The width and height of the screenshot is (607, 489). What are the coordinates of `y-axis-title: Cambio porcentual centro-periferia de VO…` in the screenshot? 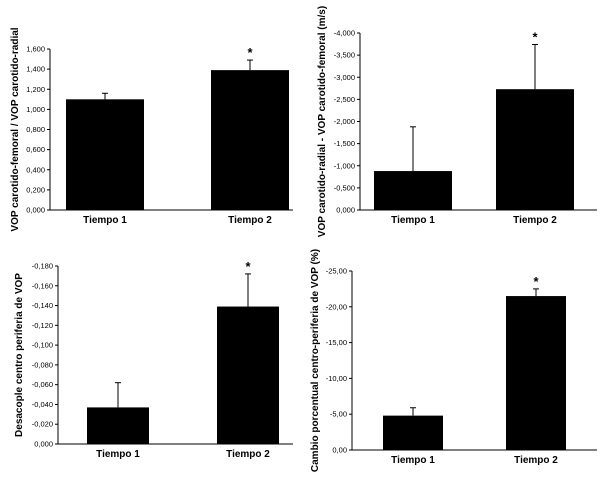 It's located at (315, 360).